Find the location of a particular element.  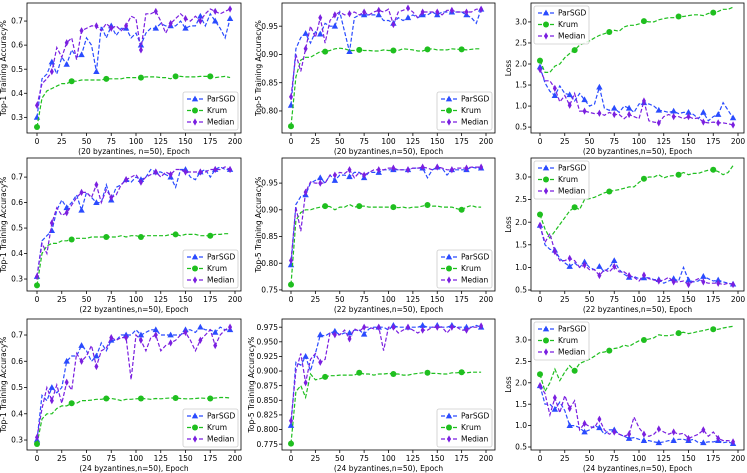

y-tick-label: 1.5 is located at coordinates (521, 85).